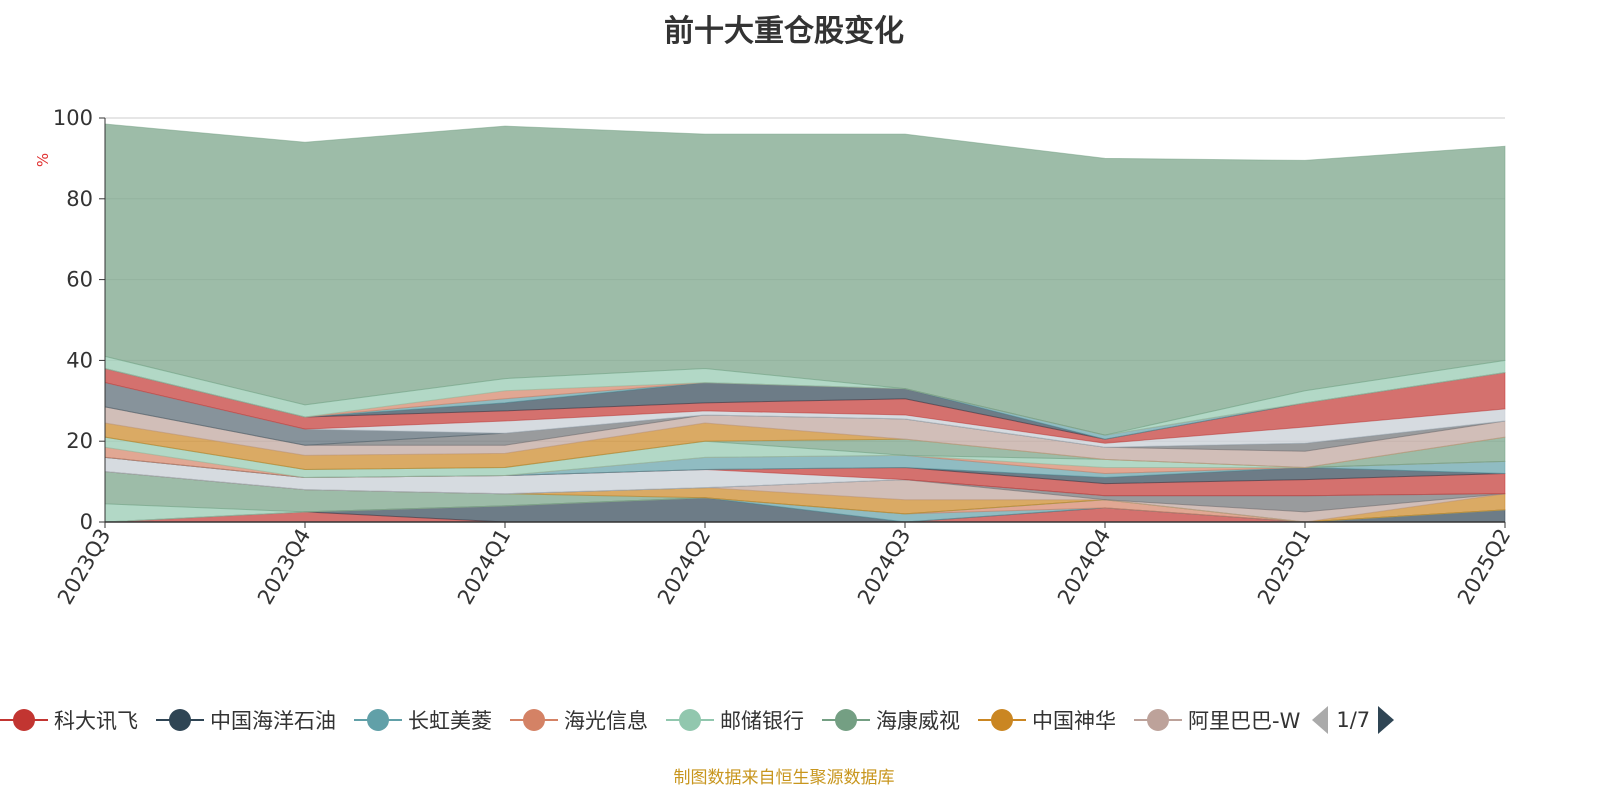  What do you see at coordinates (86, 522) in the screenshot?
I see `y-tick-label: 0` at bounding box center [86, 522].